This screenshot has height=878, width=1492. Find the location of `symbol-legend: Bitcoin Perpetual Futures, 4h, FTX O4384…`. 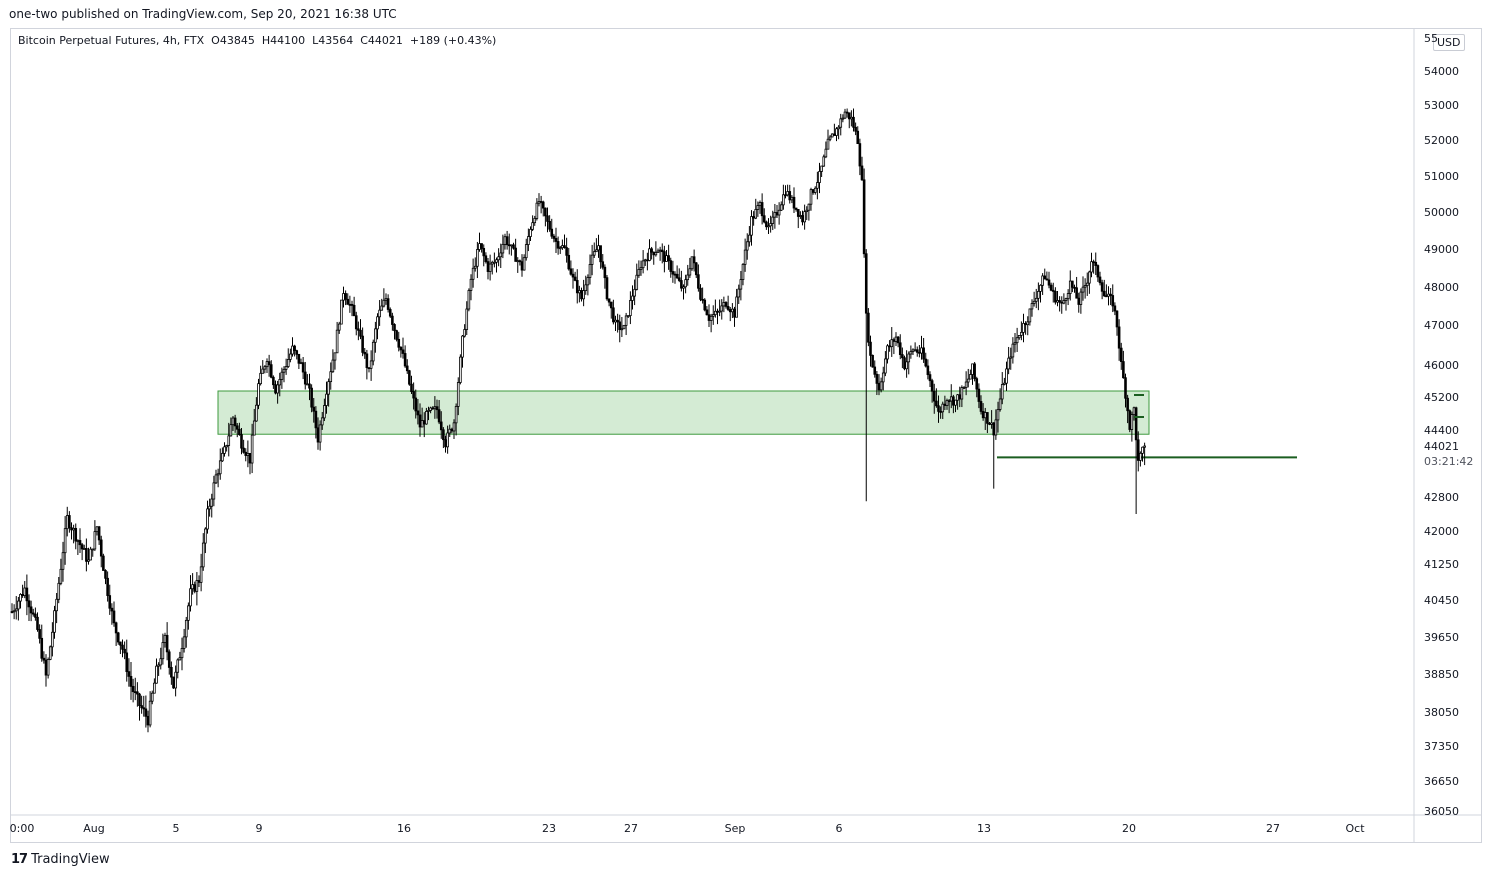

symbol-legend: Bitcoin Perpetual Futures, 4h, FTX O4384… is located at coordinates (257, 40).